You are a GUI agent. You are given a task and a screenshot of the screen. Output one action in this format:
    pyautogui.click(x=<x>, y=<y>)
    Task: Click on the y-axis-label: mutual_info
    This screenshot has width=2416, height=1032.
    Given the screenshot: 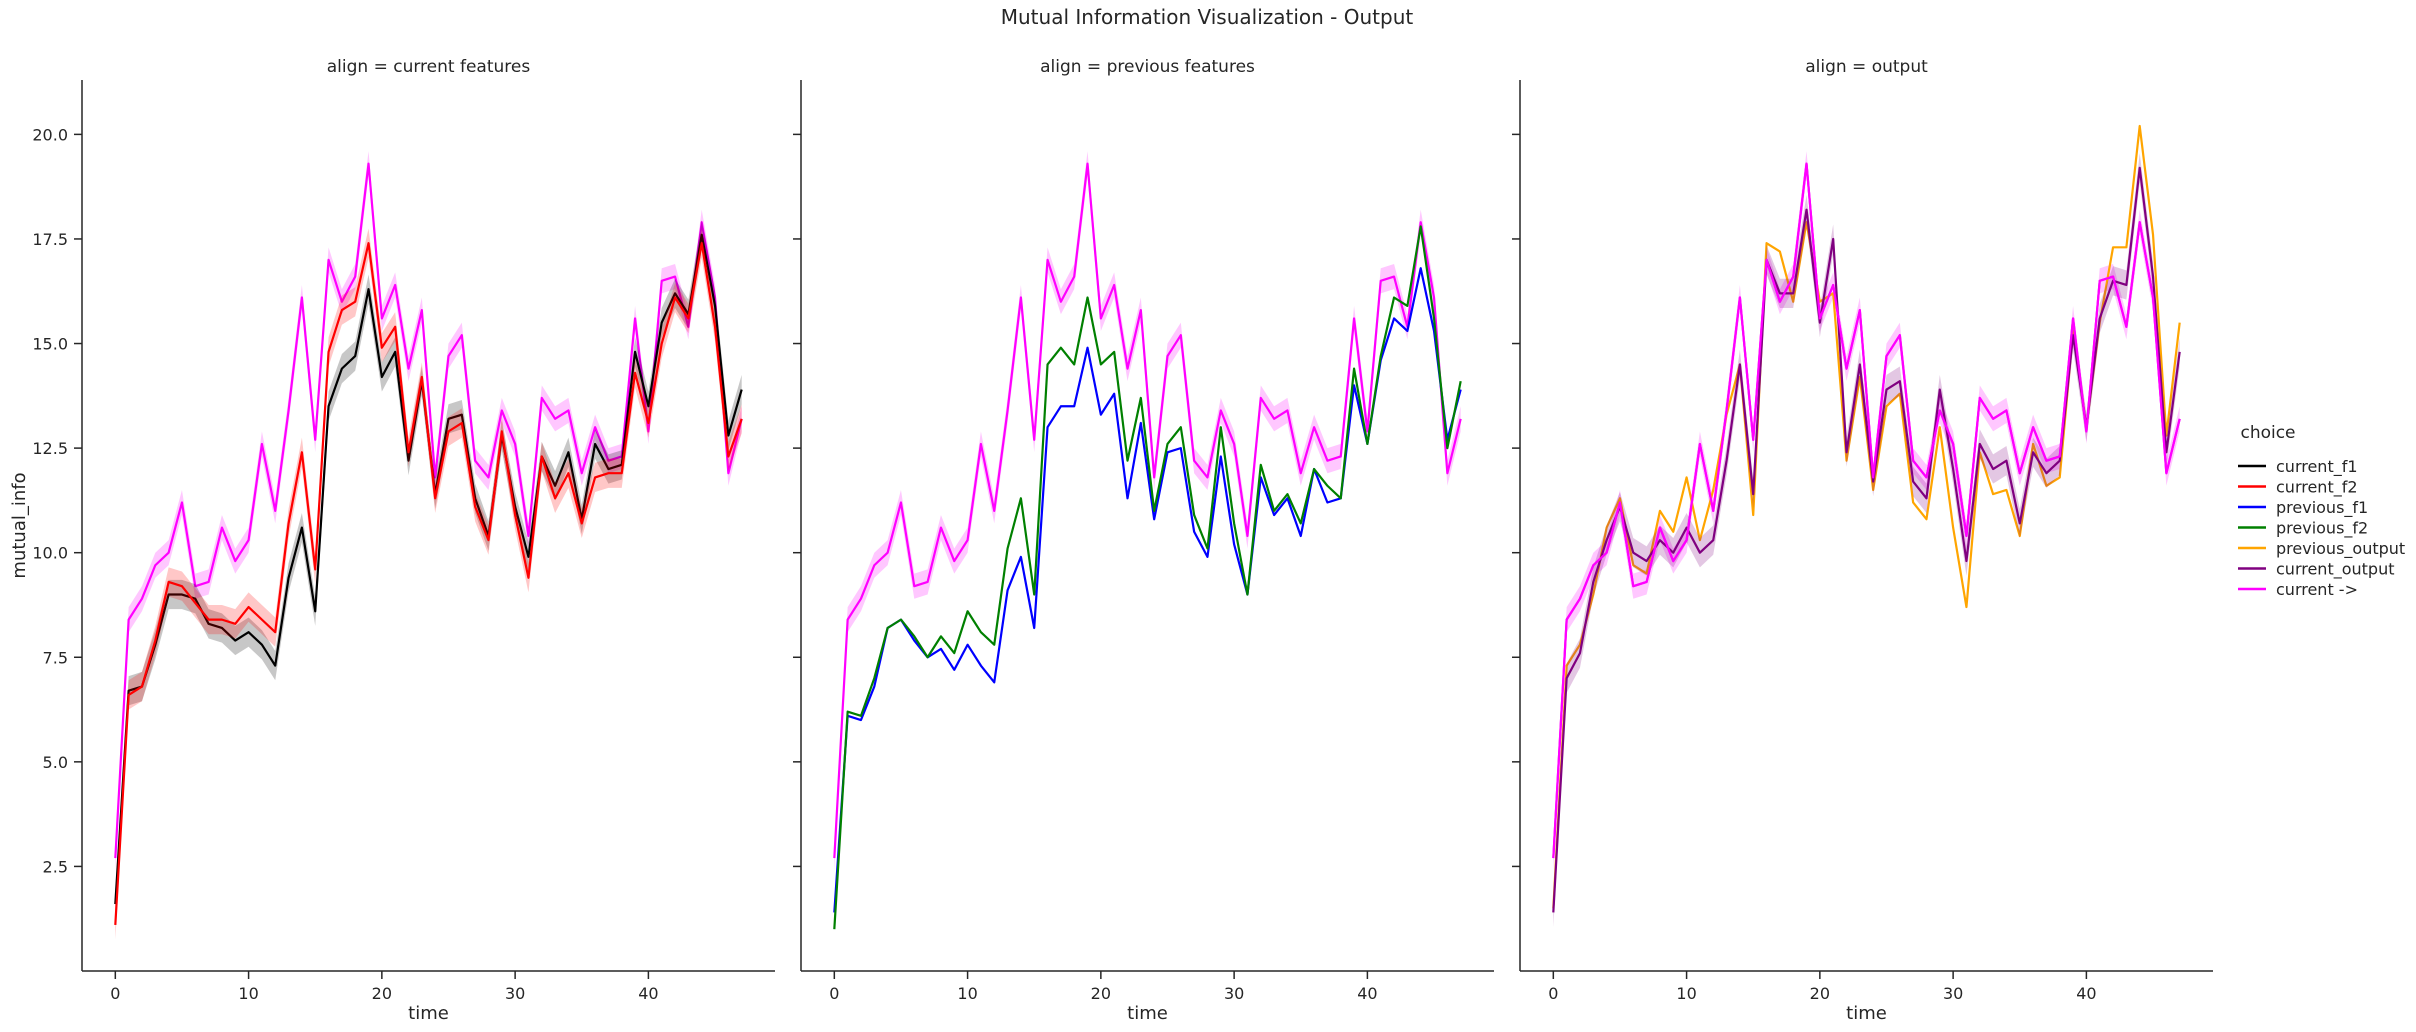 What is the action you would take?
    pyautogui.click(x=19, y=525)
    